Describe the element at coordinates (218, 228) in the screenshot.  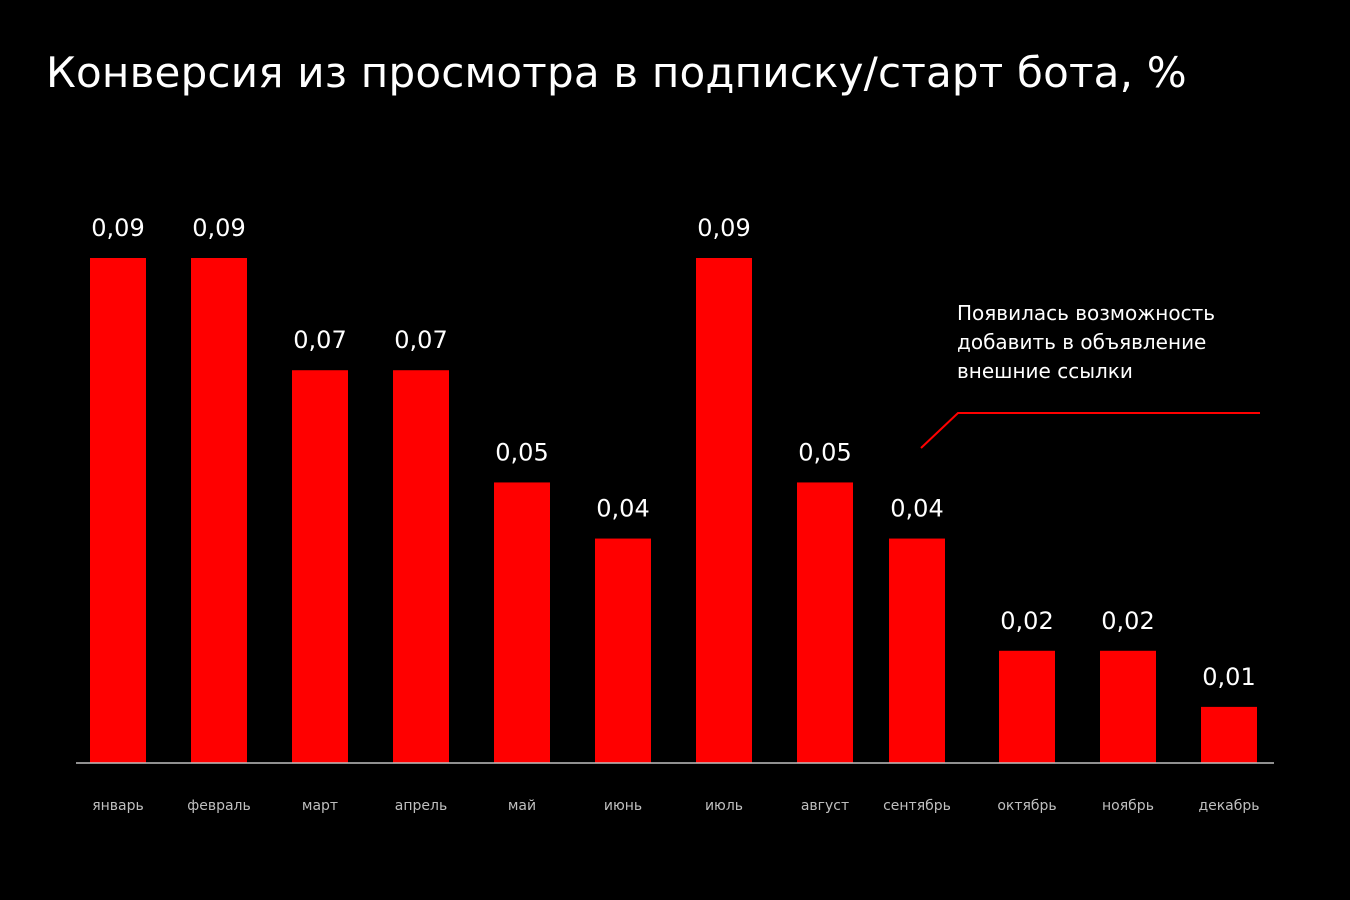
I see `value-label-2: 0,09` at that location.